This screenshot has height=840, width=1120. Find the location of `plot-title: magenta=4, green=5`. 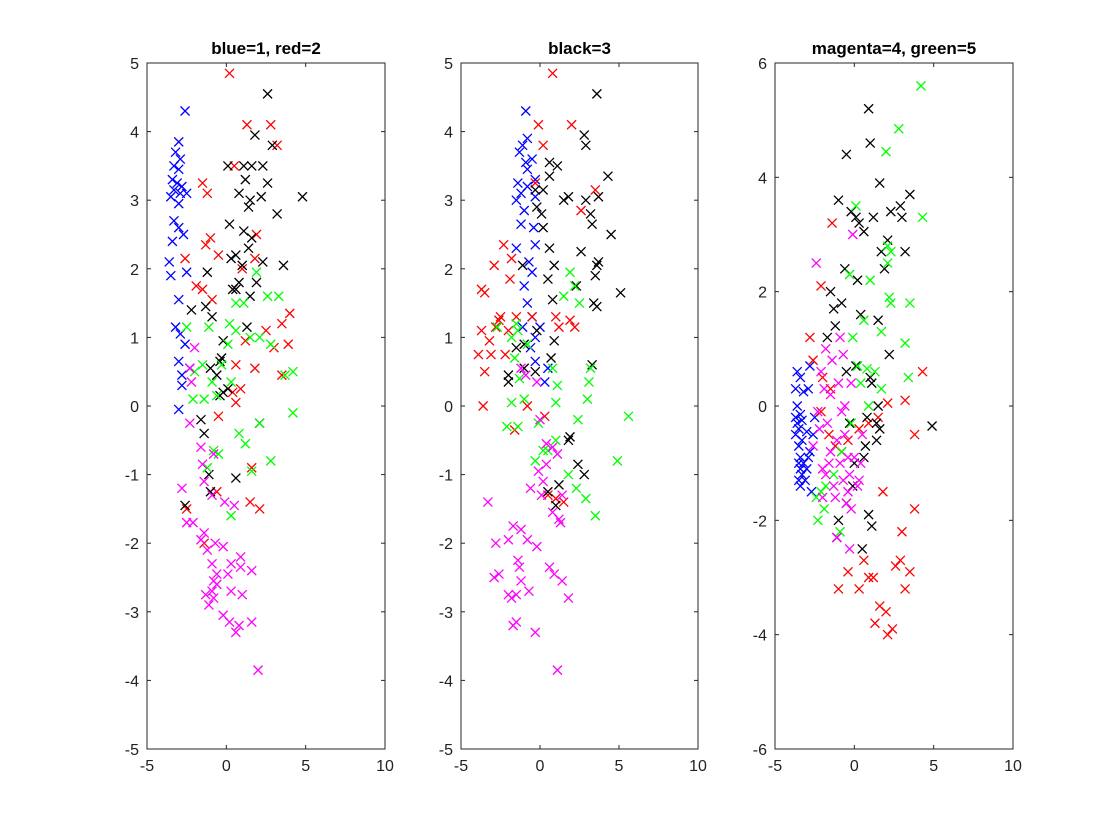

plot-title: magenta=4, green=5 is located at coordinates (894, 48).